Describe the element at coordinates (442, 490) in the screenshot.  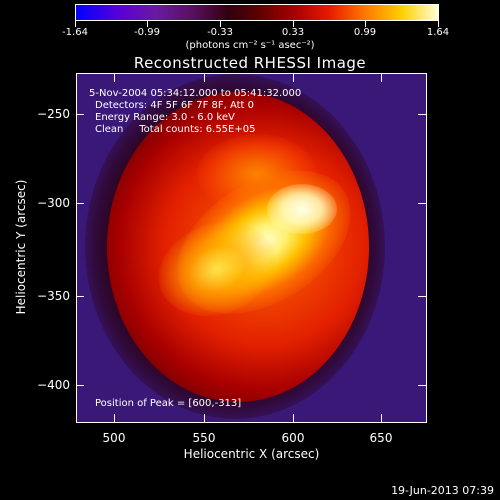
I see `generation-date: 19-Jun-2013 07:39` at that location.